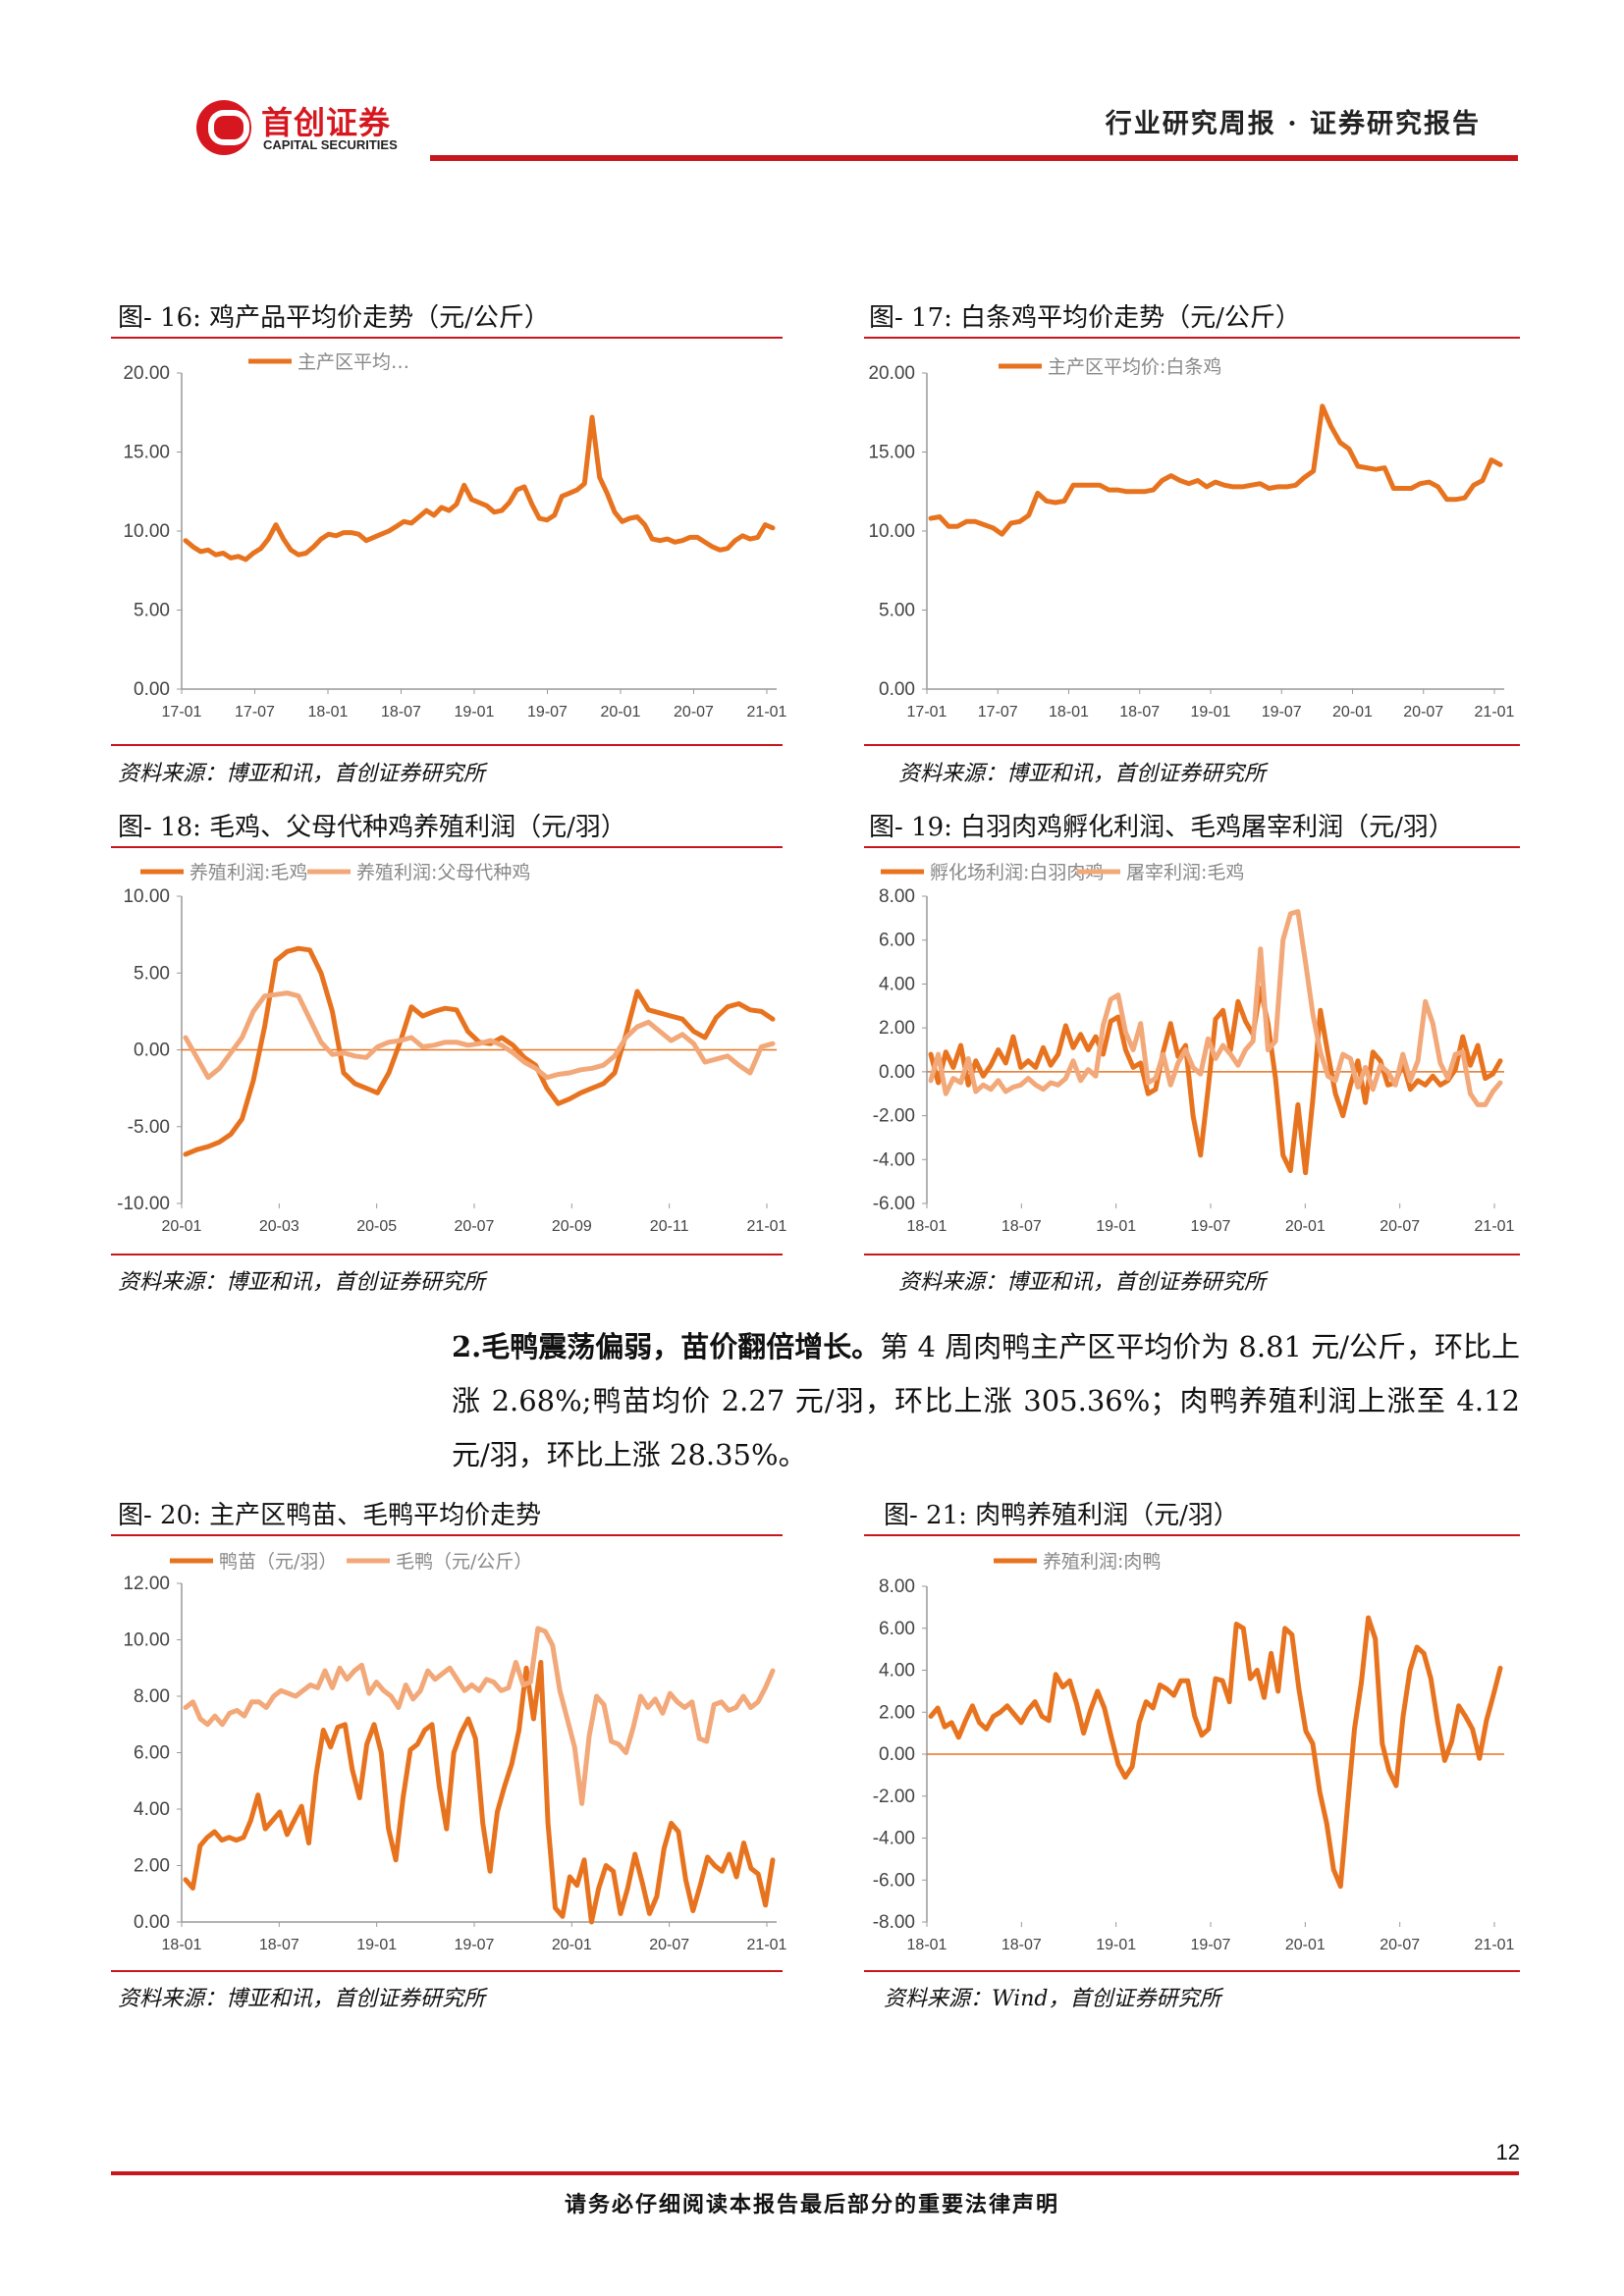 This screenshot has height=2296, width=1624. I want to click on y-tick-label: -6.00, so click(894, 1204).